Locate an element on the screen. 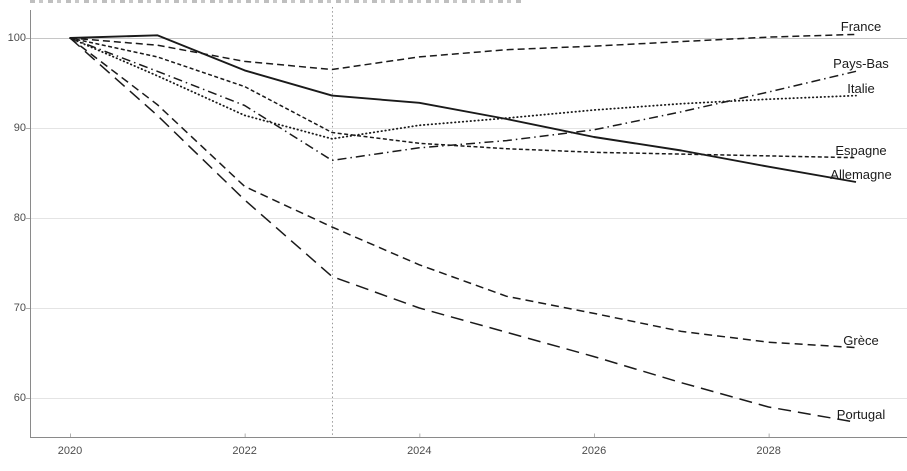 The width and height of the screenshot is (907, 471). series-label-allemagne: Allemagne is located at coordinates (861, 174).